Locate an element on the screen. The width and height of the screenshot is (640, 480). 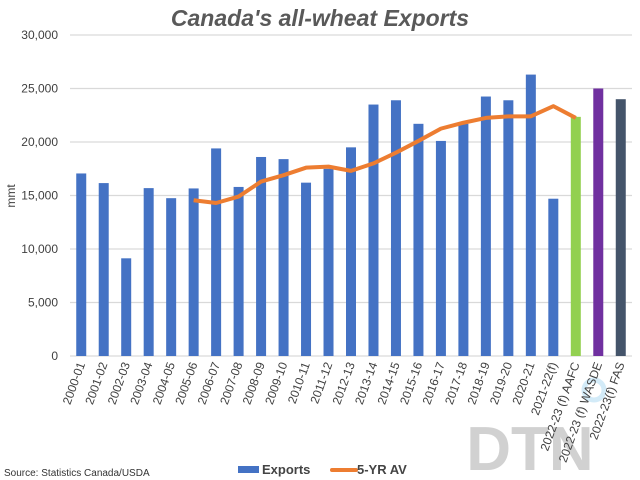
y-tick-label: 15,000 is located at coordinates (39, 196).